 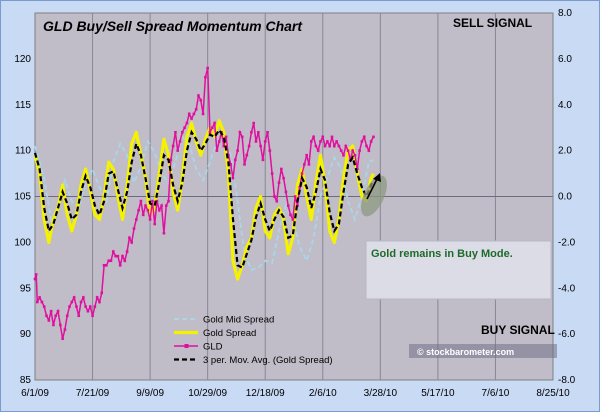 I want to click on buy-signal-label: BUY SIGNAL, so click(x=518, y=330).